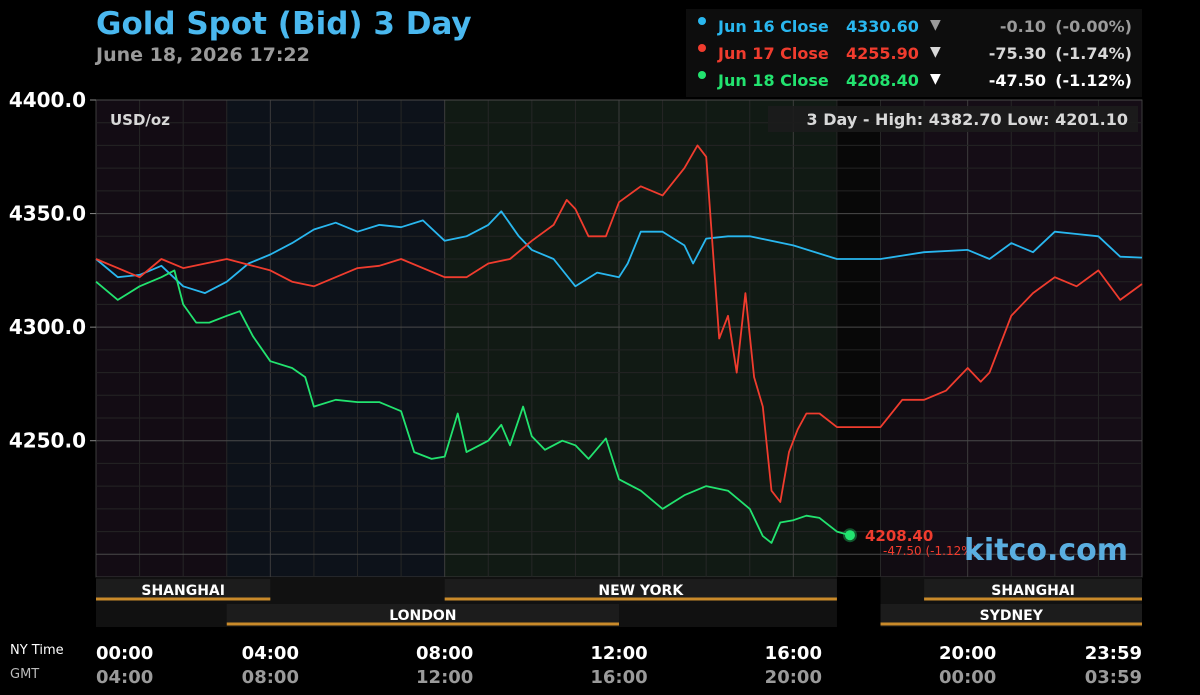 This screenshot has height=695, width=1200. Describe the element at coordinates (849, 535) in the screenshot. I see `last-price-dot` at that location.